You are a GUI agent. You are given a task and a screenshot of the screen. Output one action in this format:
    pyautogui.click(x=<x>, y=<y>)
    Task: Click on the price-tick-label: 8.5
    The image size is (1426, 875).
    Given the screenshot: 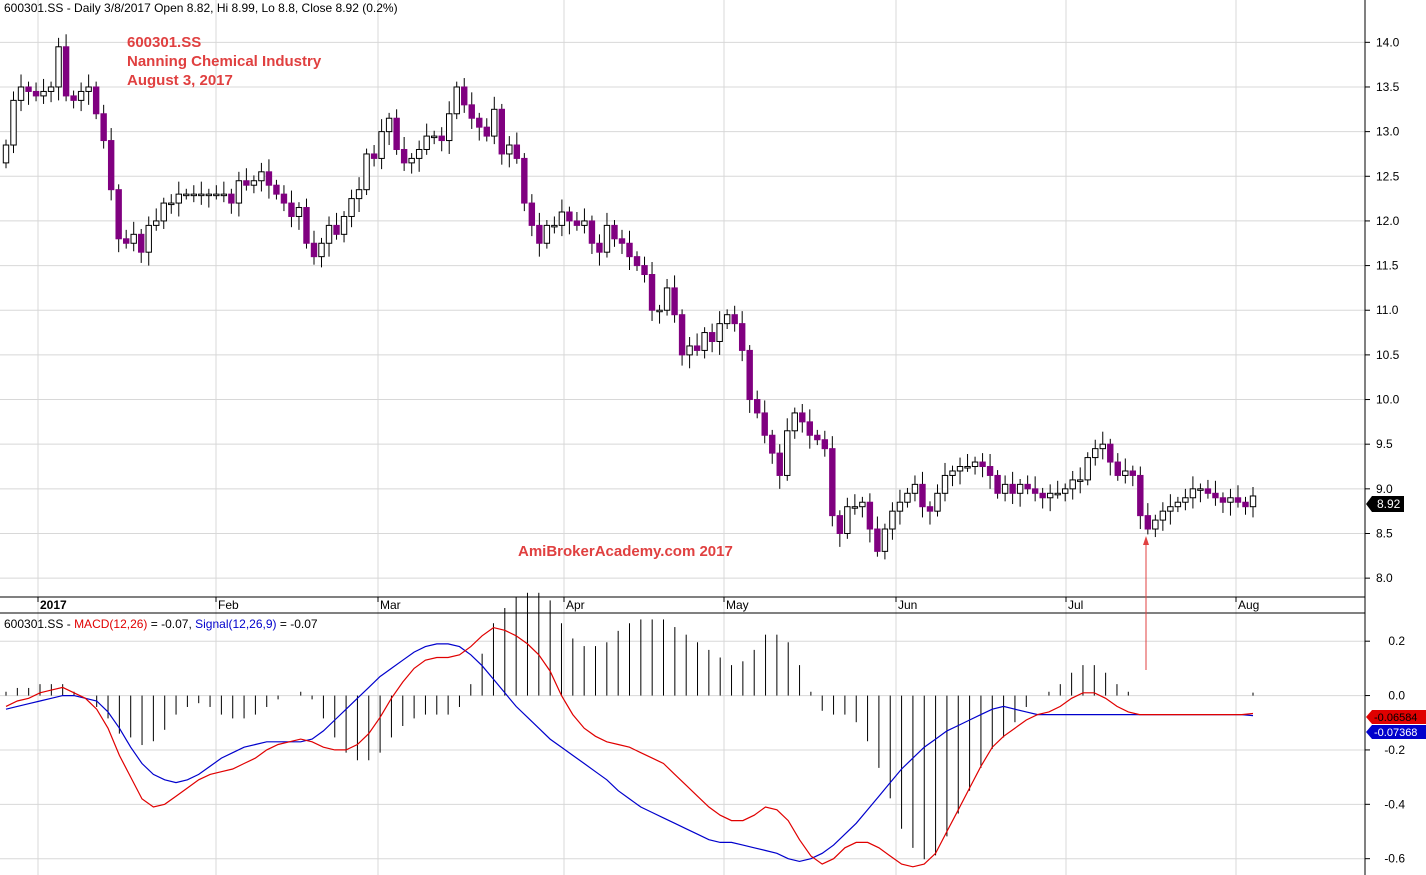 What is the action you would take?
    pyautogui.click(x=1384, y=533)
    